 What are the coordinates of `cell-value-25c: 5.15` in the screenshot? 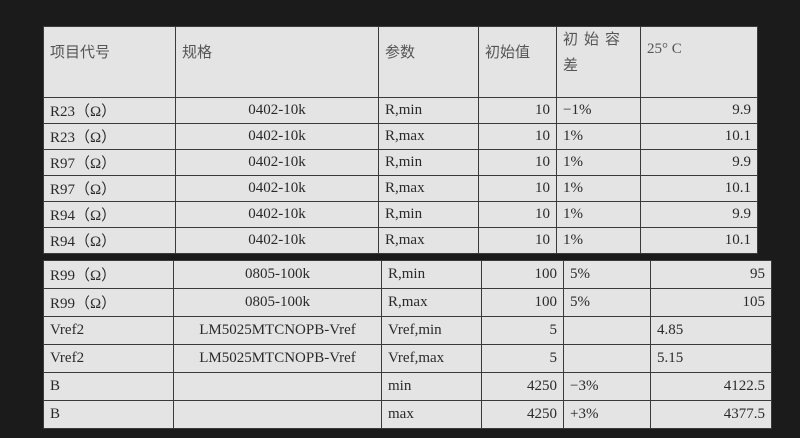 It's located at (711, 358).